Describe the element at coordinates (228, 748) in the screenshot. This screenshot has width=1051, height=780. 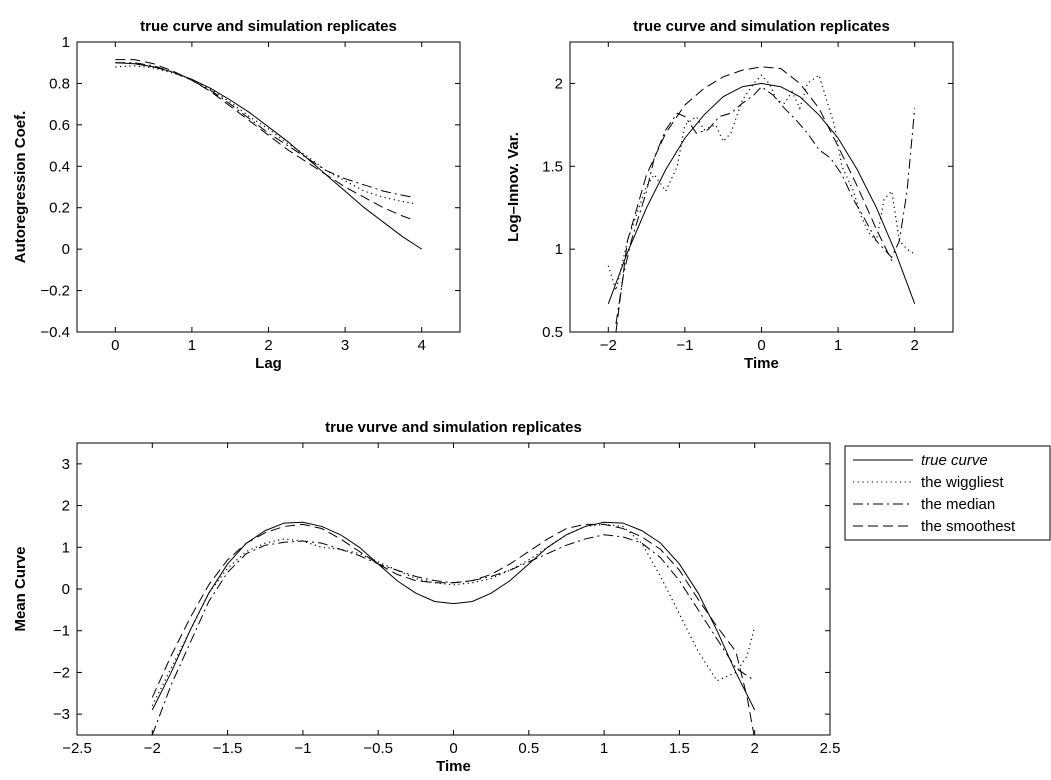
I see `x-tick-label: −1.5` at that location.